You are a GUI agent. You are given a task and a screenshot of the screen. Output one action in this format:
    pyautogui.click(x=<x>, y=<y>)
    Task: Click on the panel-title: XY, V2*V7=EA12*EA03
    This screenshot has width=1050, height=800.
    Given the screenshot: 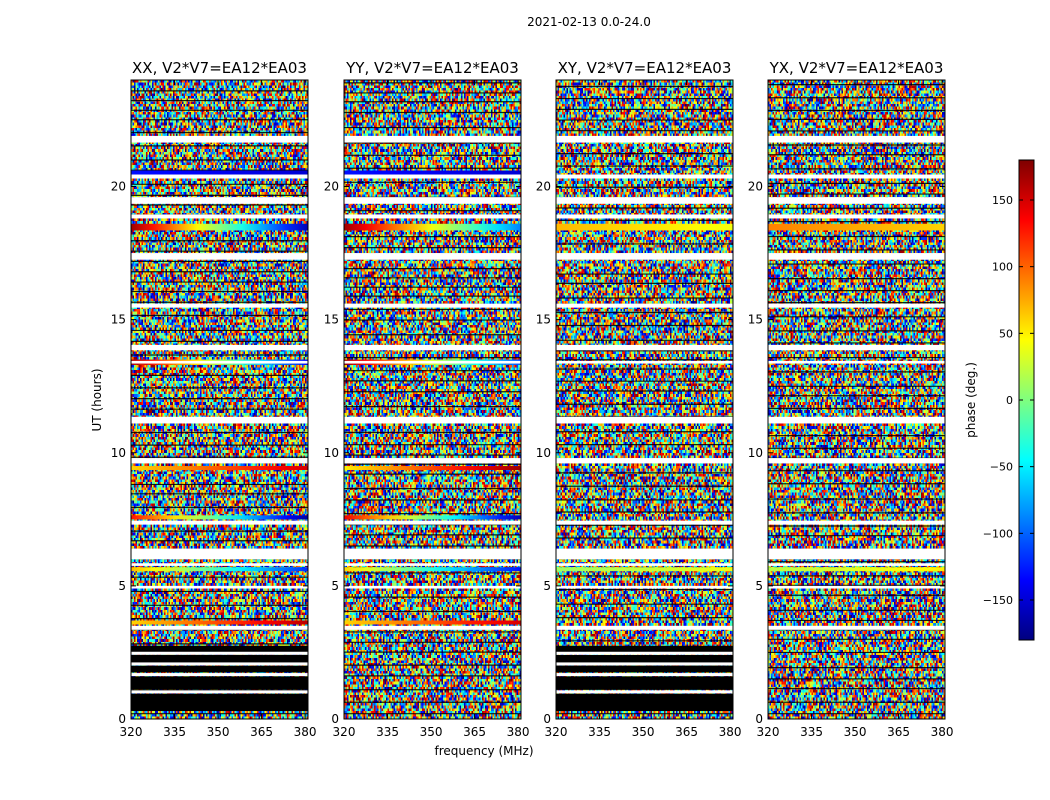 What is the action you would take?
    pyautogui.click(x=645, y=68)
    